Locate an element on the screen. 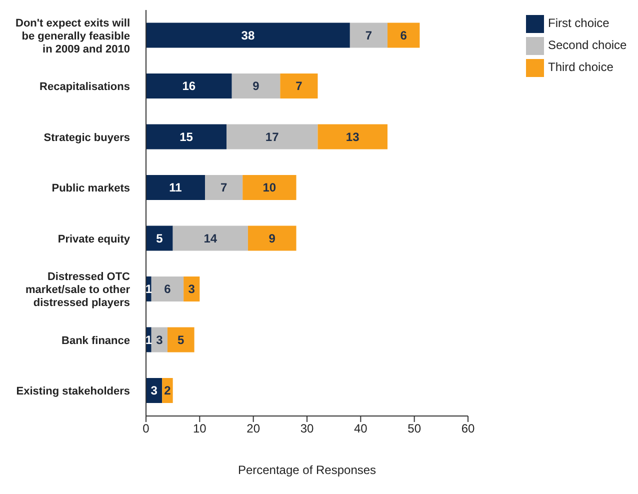 The height and width of the screenshot is (494, 638). data-label: 38 is located at coordinates (248, 35).